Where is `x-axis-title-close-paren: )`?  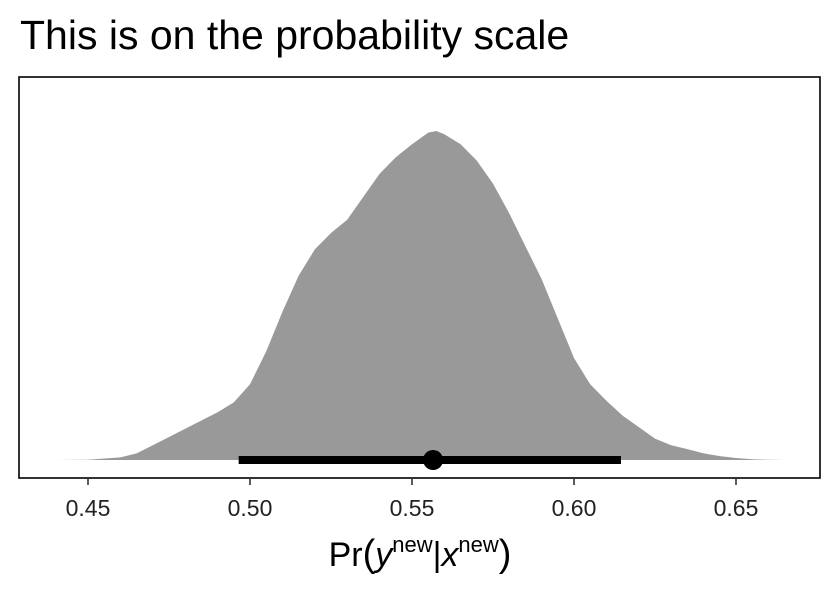
x-axis-title-close-paren: ) is located at coordinates (505, 554).